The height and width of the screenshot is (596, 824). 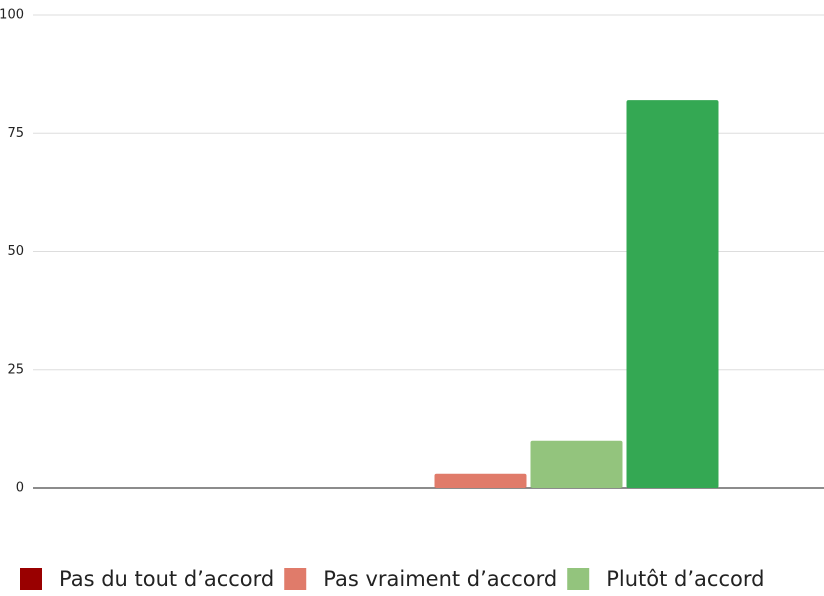 What do you see at coordinates (685, 579) in the screenshot?
I see `legend-label: Plutôt d’accord` at bounding box center [685, 579].